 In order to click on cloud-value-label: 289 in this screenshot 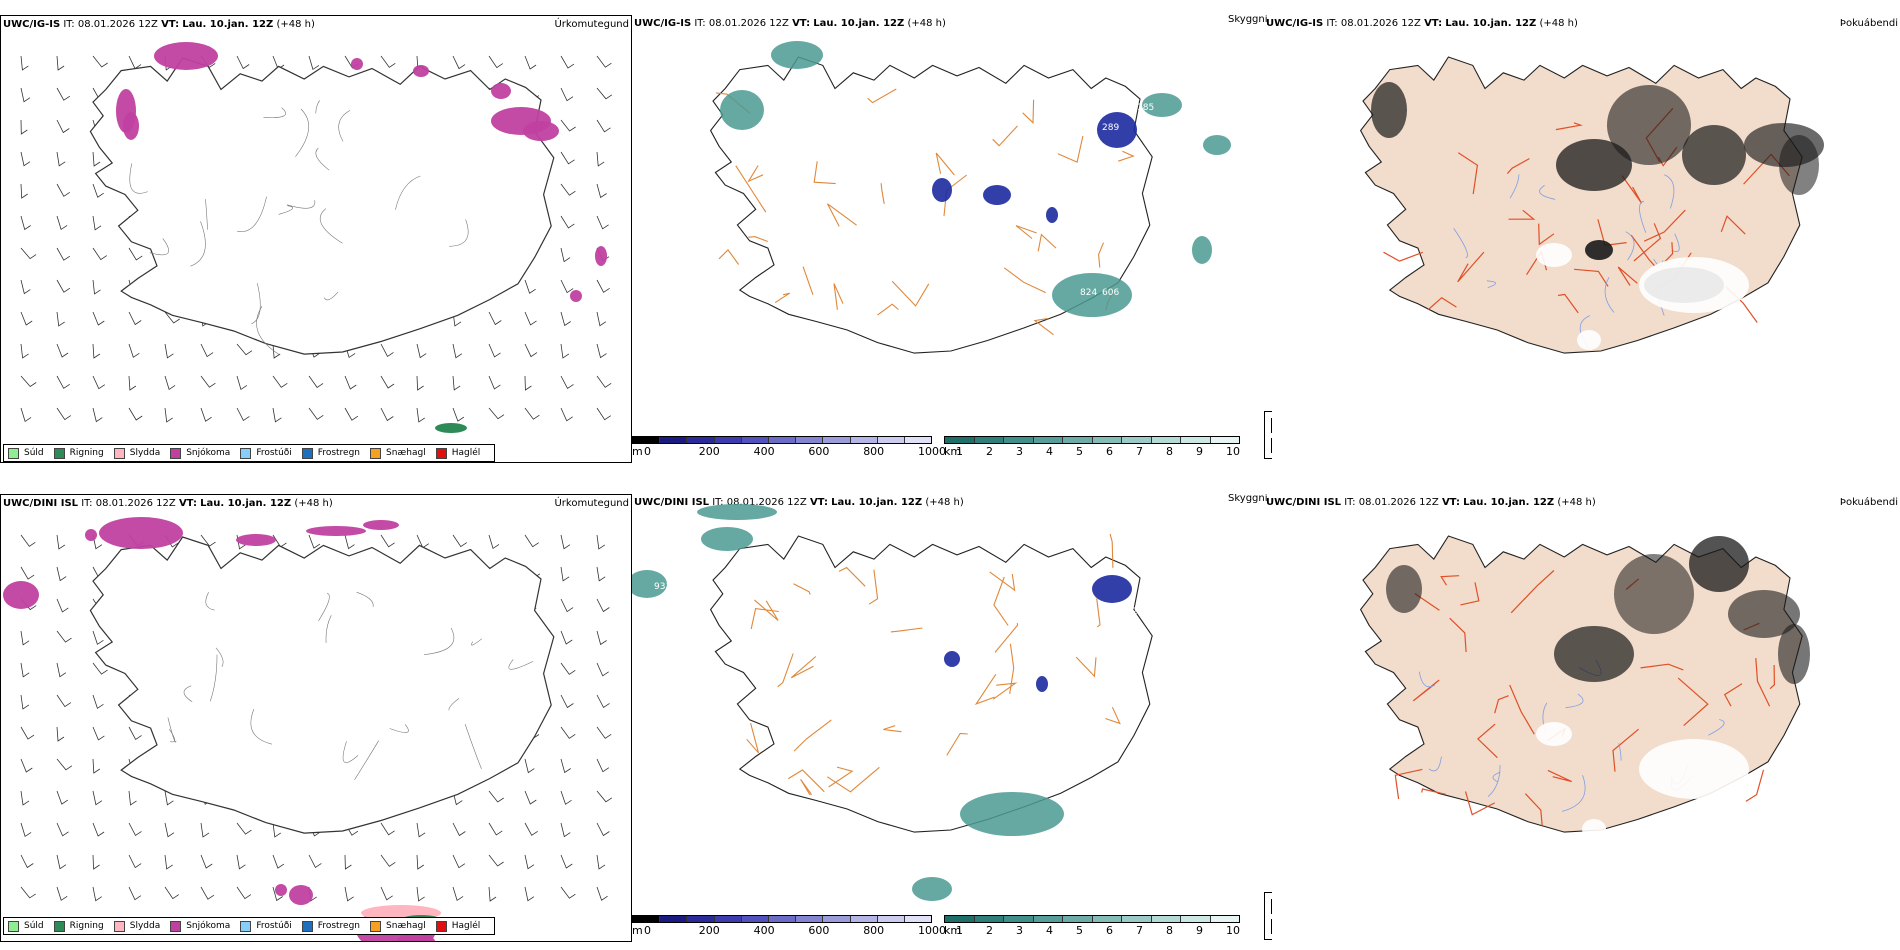, I will do `click(1110, 128)`.